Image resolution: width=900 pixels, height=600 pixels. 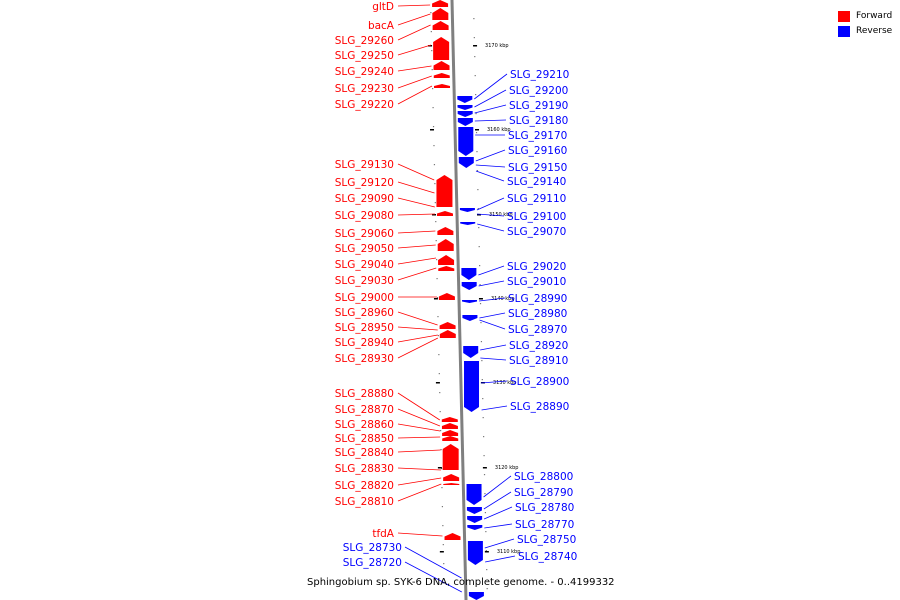 I want to click on reverse-gene-label: SLG_29170, so click(x=537, y=136).